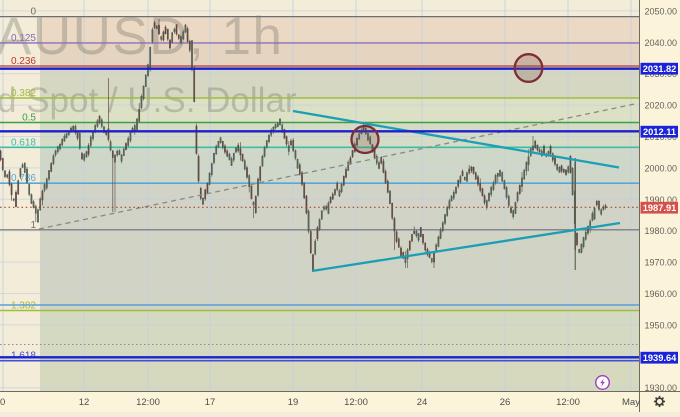 Image resolution: width=680 pixels, height=417 pixels. What do you see at coordinates (422, 402) in the screenshot?
I see `svg-text: 24` at bounding box center [422, 402].